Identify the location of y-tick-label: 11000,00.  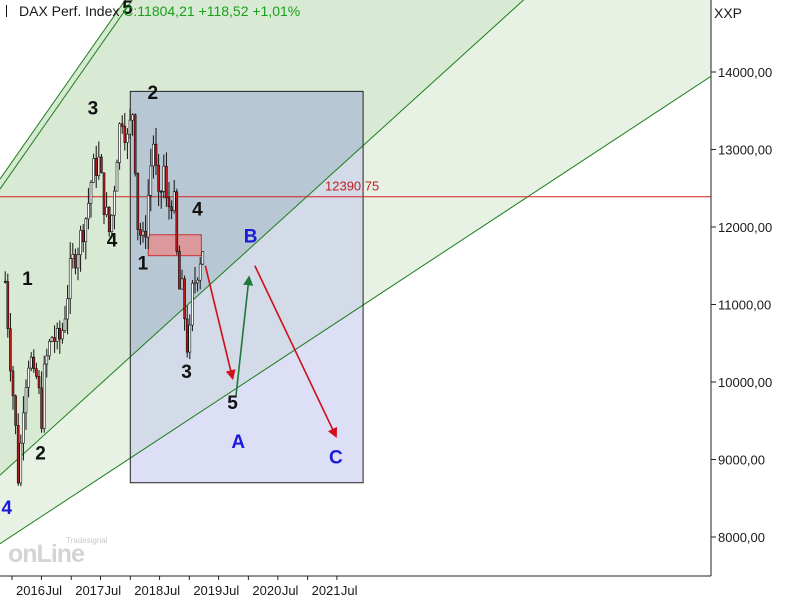
(744, 305).